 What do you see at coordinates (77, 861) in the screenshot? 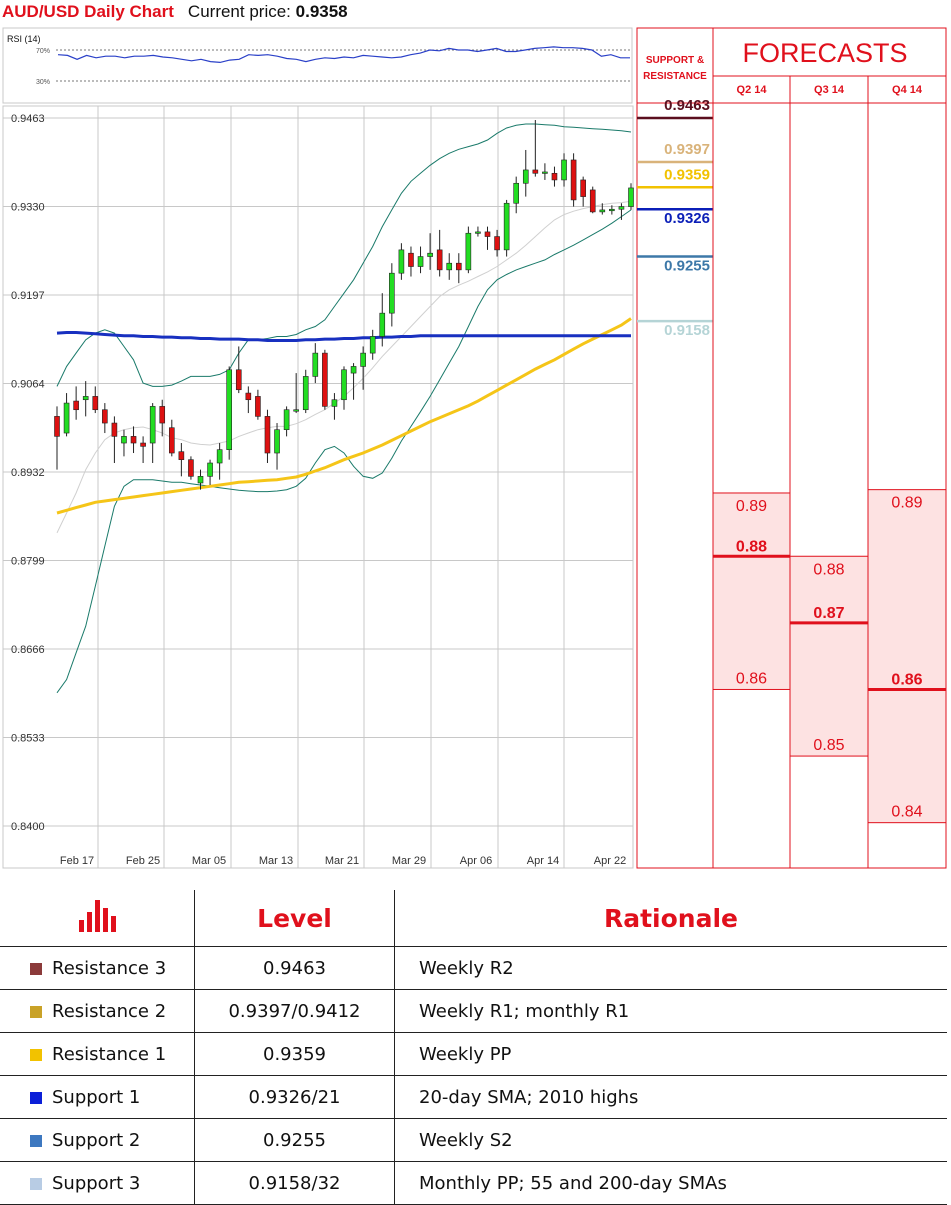
I see `x-tick-label: Feb 17` at bounding box center [77, 861].